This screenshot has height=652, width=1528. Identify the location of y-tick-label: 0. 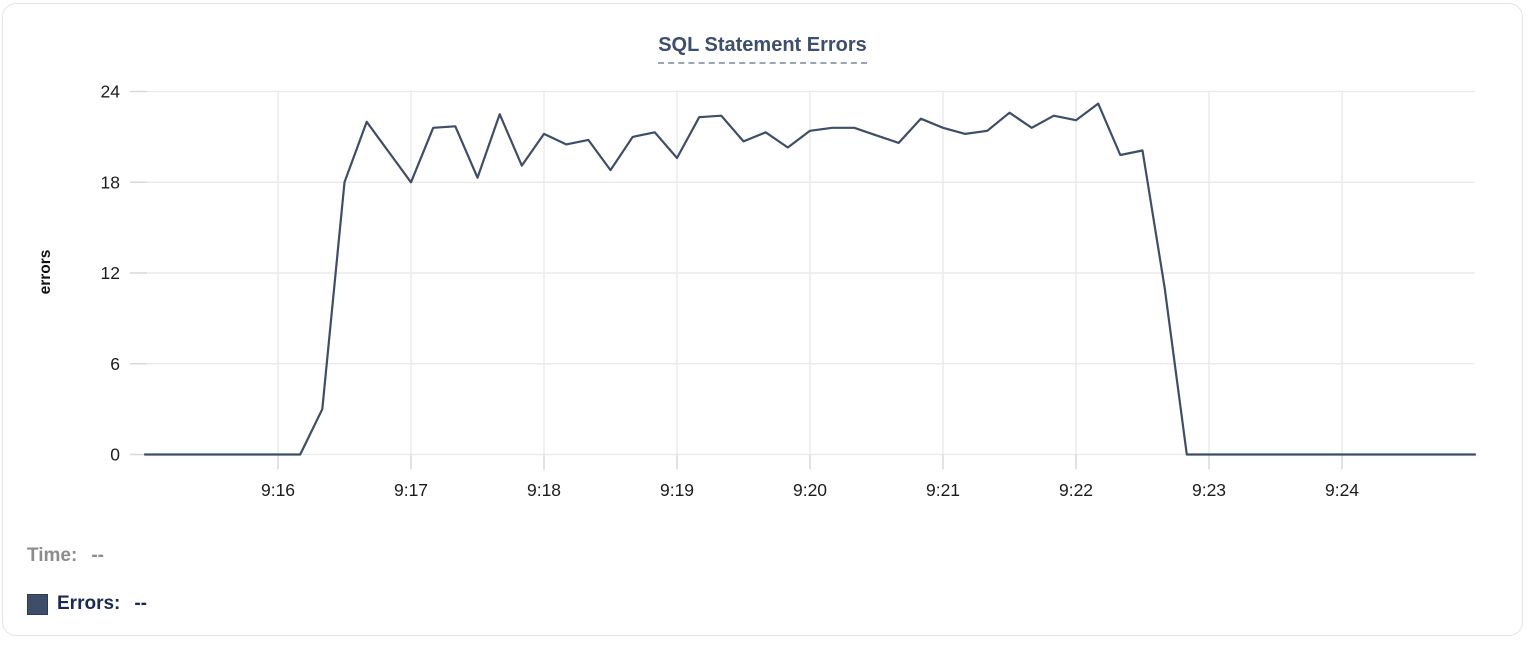
(115, 455).